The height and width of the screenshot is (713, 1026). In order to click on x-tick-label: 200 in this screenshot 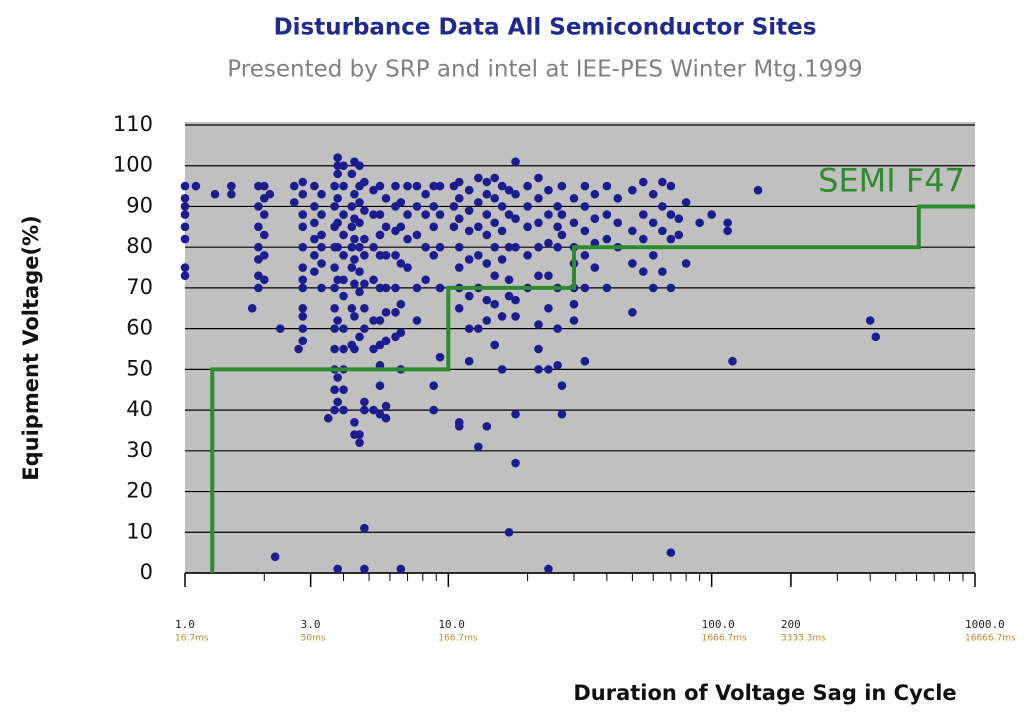, I will do `click(791, 624)`.